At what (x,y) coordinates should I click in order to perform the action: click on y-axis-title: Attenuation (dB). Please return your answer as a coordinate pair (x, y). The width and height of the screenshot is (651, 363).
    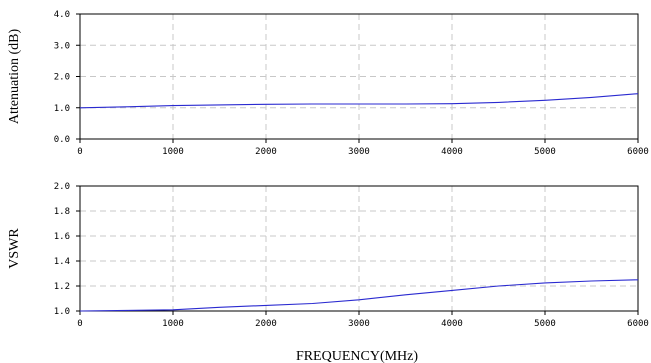
    Looking at the image, I should click on (14, 77).